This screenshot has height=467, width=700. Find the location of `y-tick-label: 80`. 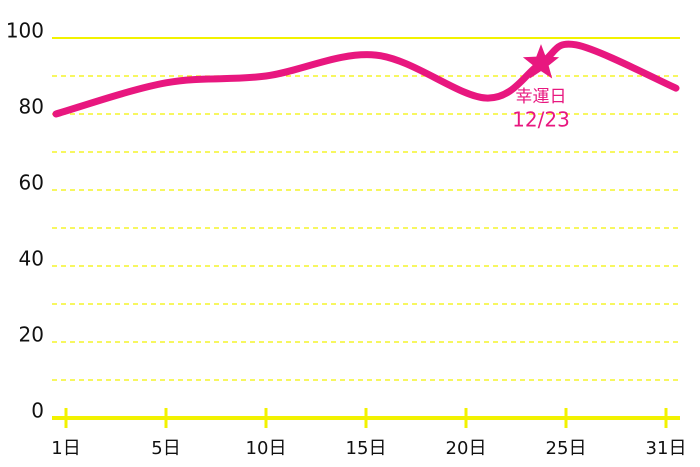

y-tick-label: 80 is located at coordinates (31, 107).